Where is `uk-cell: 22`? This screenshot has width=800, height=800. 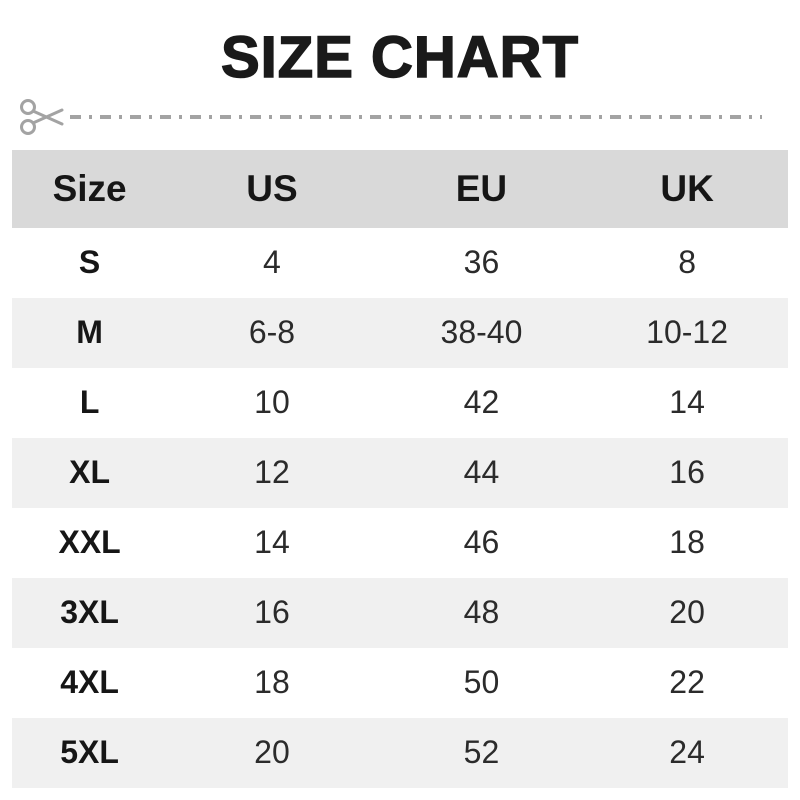
uk-cell: 22 is located at coordinates (687, 682).